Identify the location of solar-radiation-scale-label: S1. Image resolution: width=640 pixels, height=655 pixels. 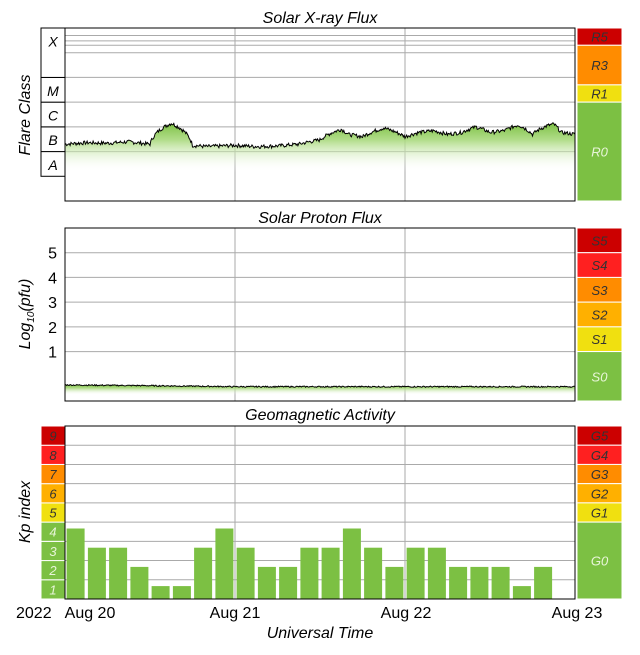
(600, 339).